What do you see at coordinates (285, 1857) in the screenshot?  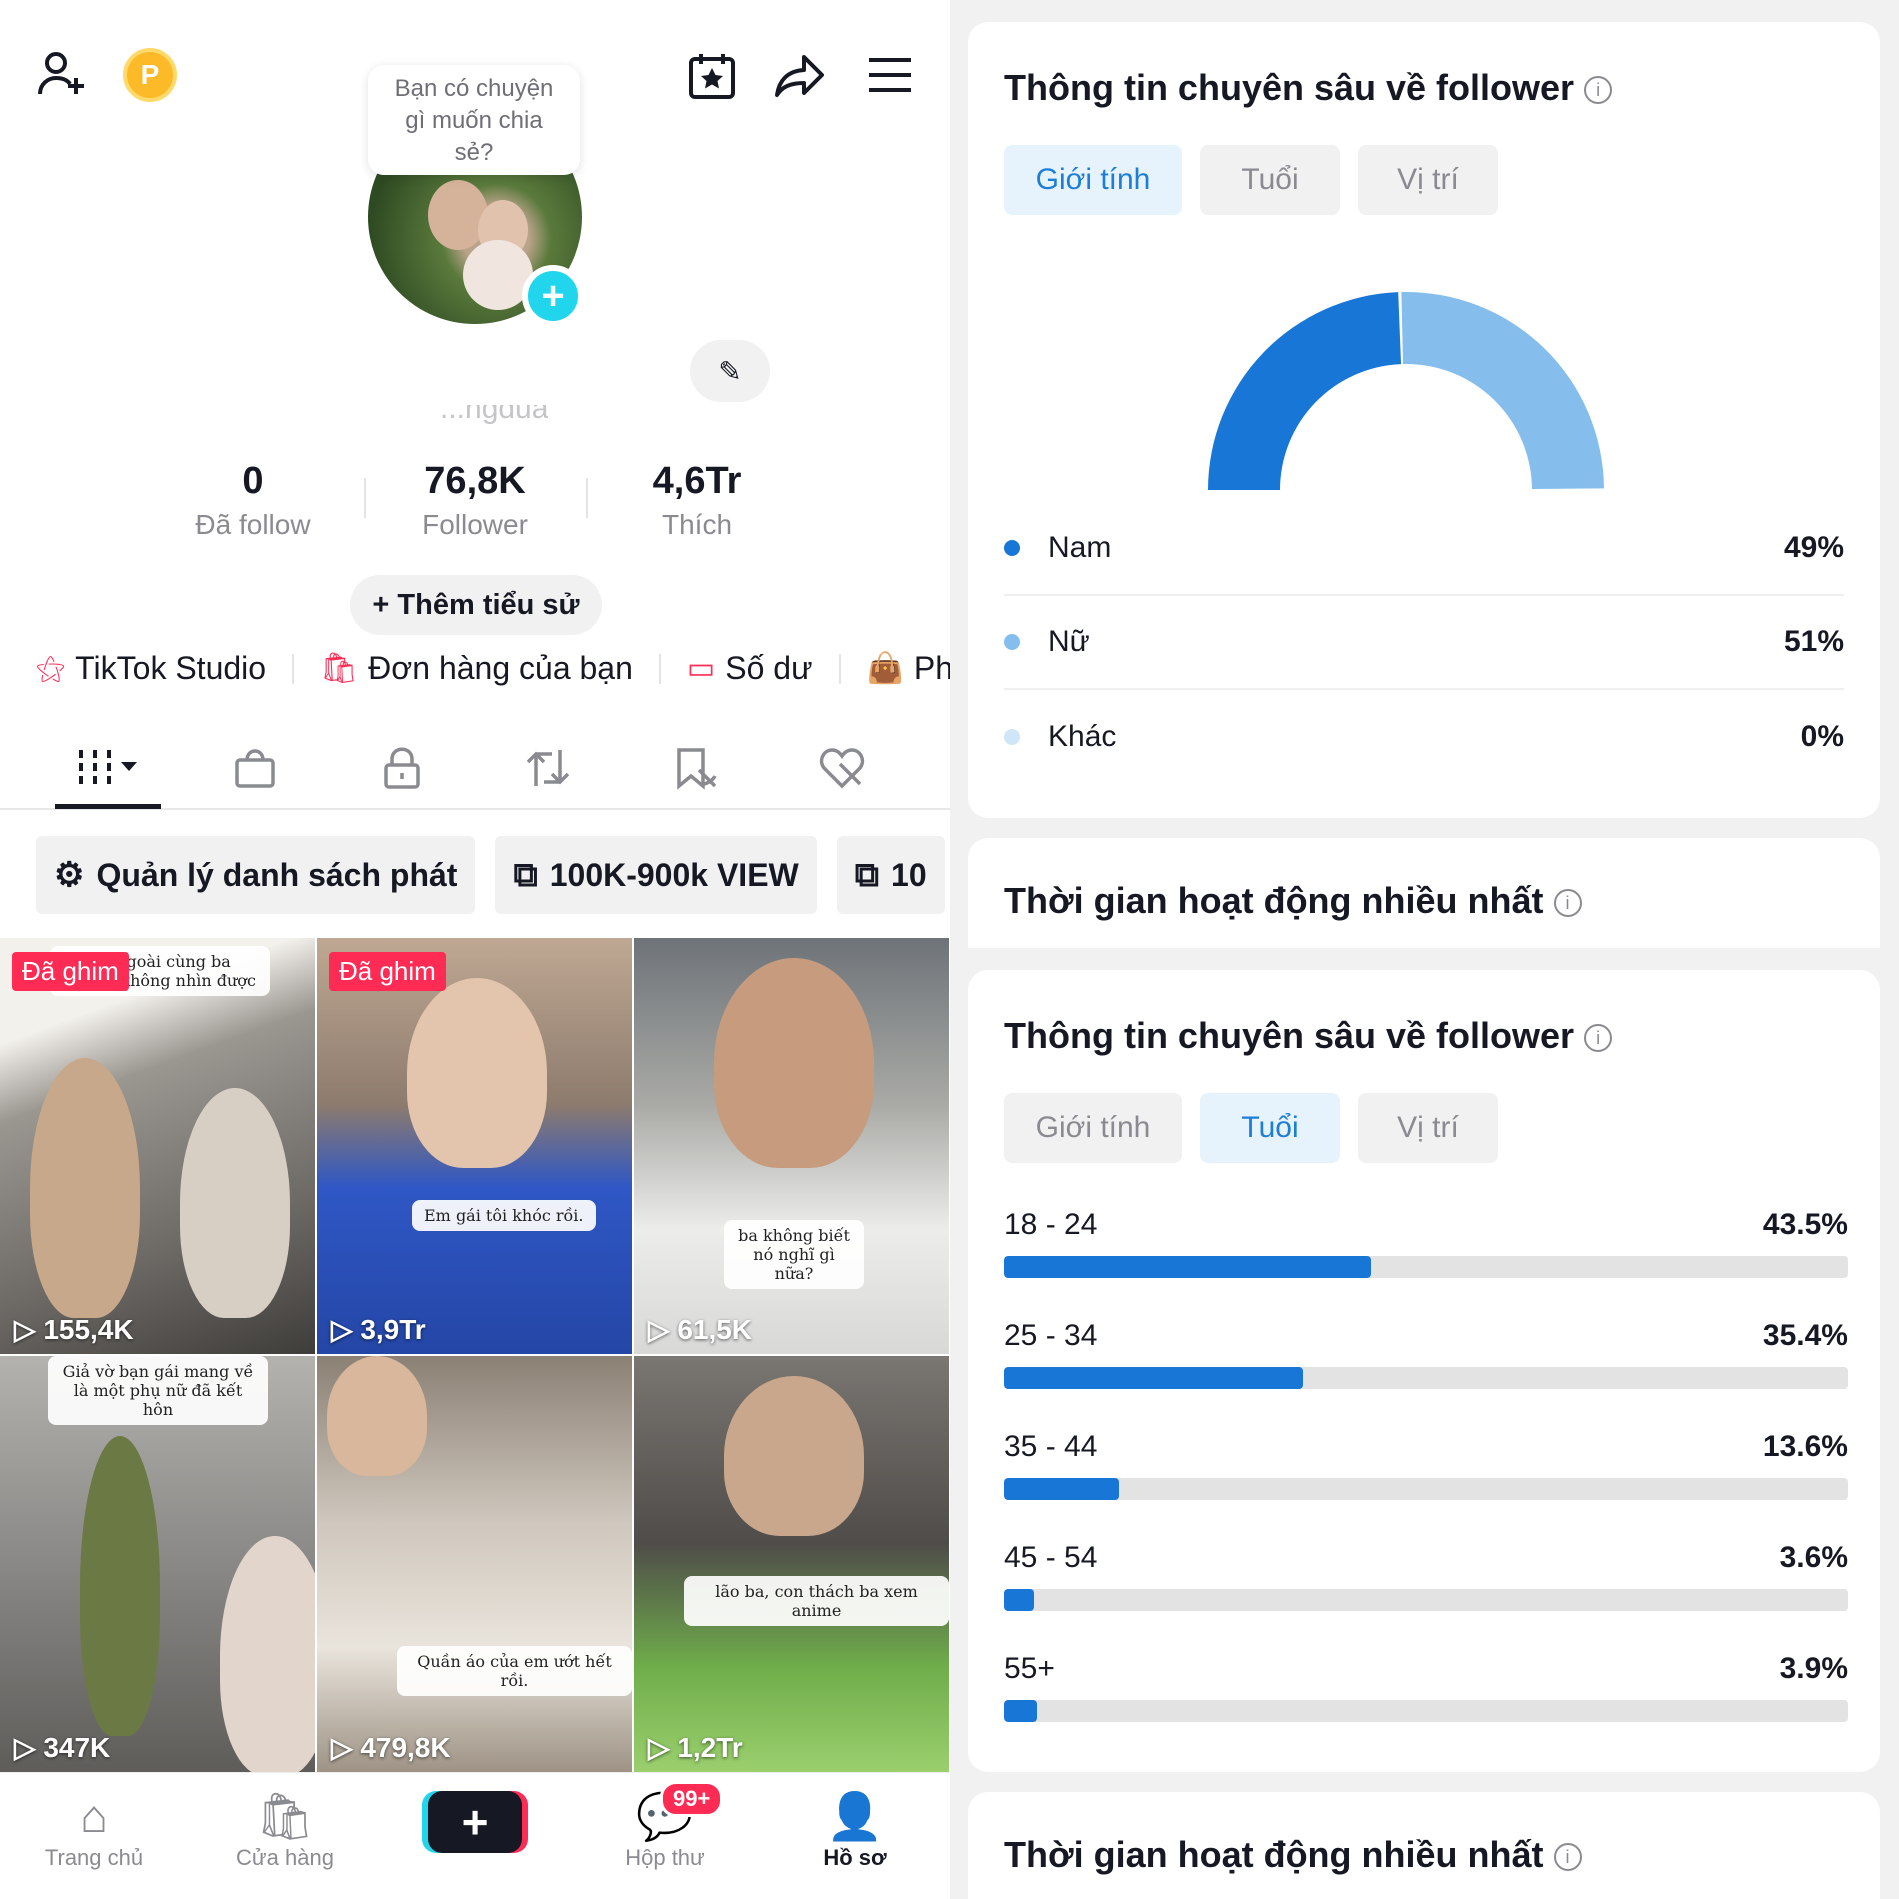 I see `nav-shop-label: Cửa hàng` at bounding box center [285, 1857].